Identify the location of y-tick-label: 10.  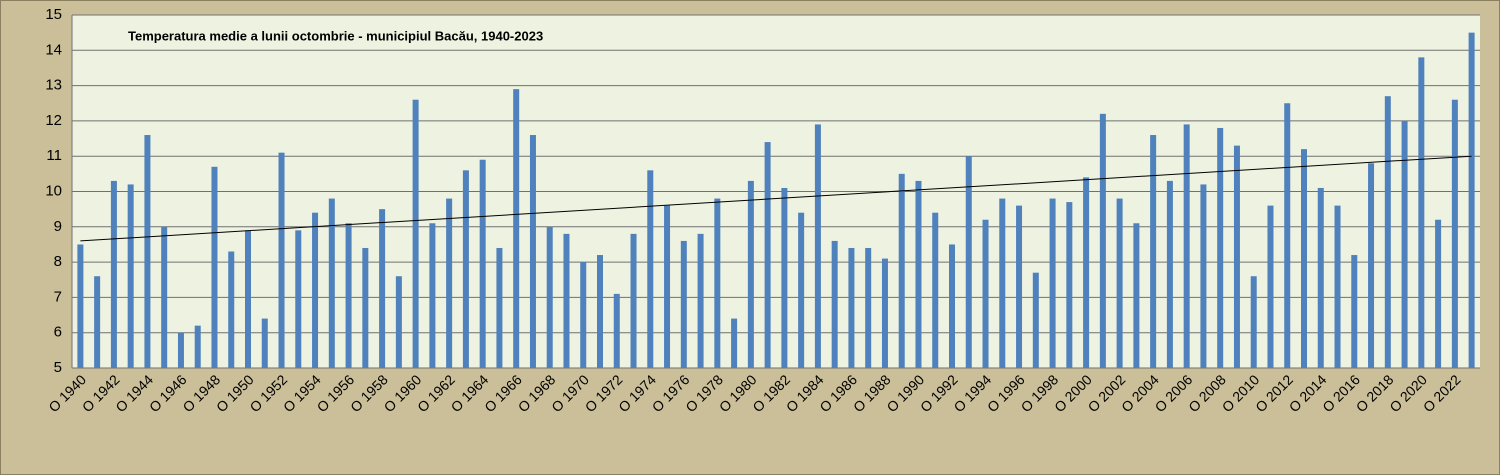
(53, 190).